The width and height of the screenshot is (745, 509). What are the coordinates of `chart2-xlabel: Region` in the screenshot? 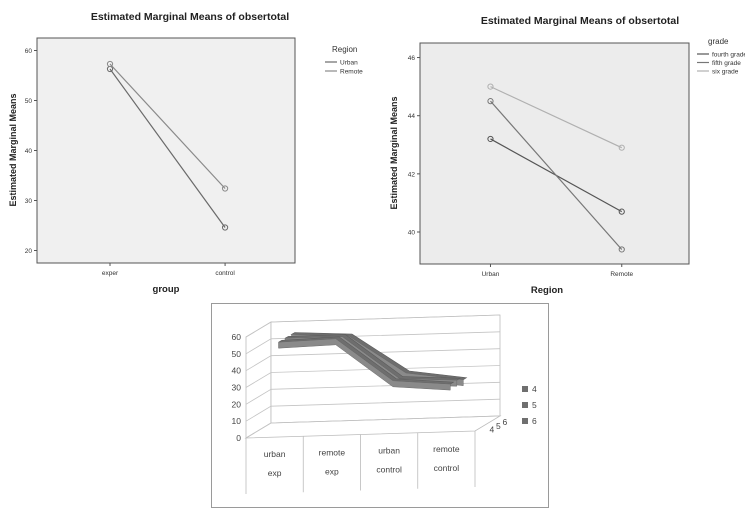 It's located at (547, 290).